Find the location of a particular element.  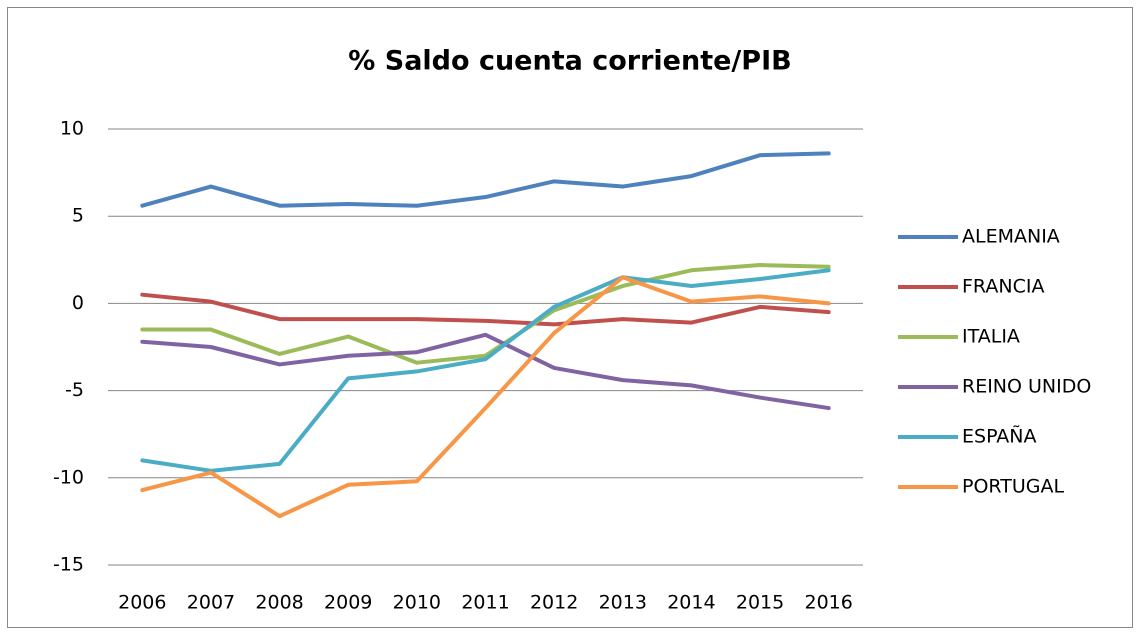

x-tick-label: 2006 is located at coordinates (142, 603).